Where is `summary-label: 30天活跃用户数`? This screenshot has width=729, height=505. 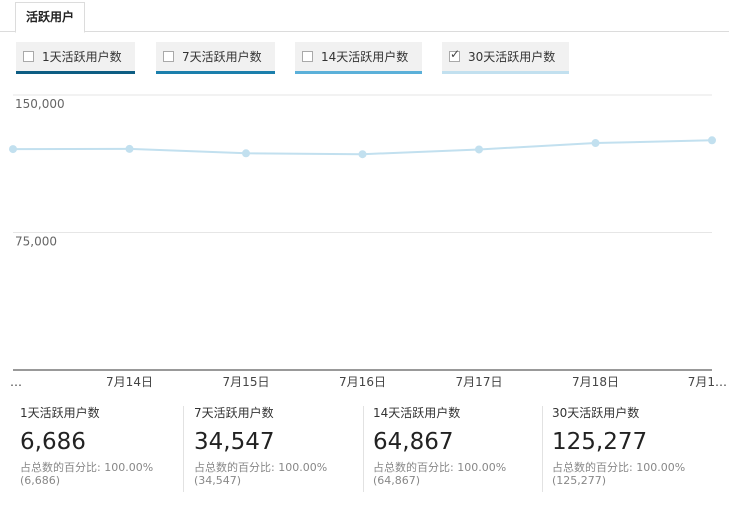 summary-label: 30天活跃用户数 is located at coordinates (596, 413).